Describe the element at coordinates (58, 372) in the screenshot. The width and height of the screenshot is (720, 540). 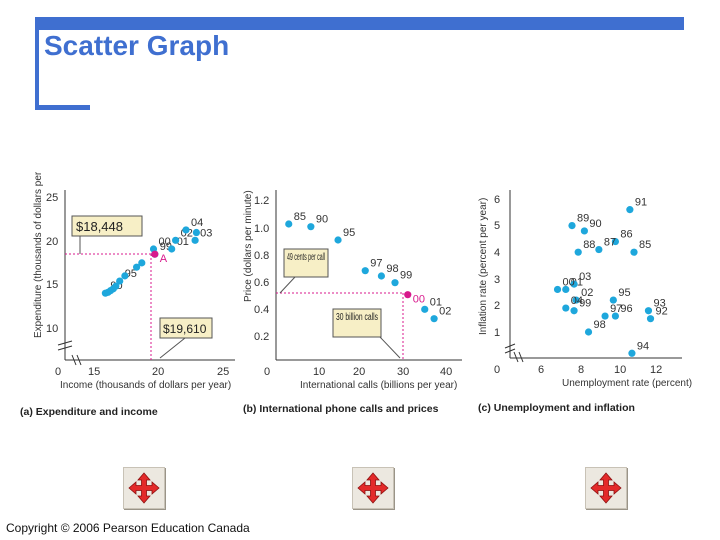
I see `chart-a-x-tick: 0` at that location.